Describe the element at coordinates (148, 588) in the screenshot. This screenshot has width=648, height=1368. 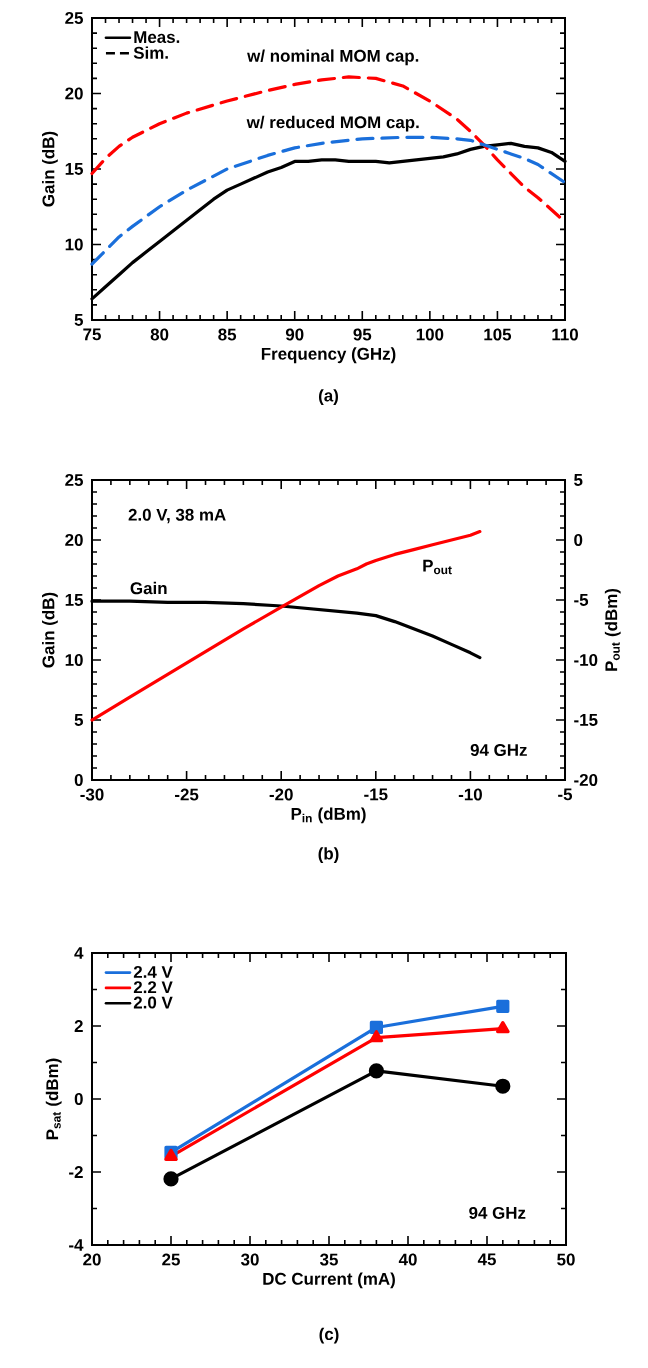
I see `legend-label: Gain` at that location.